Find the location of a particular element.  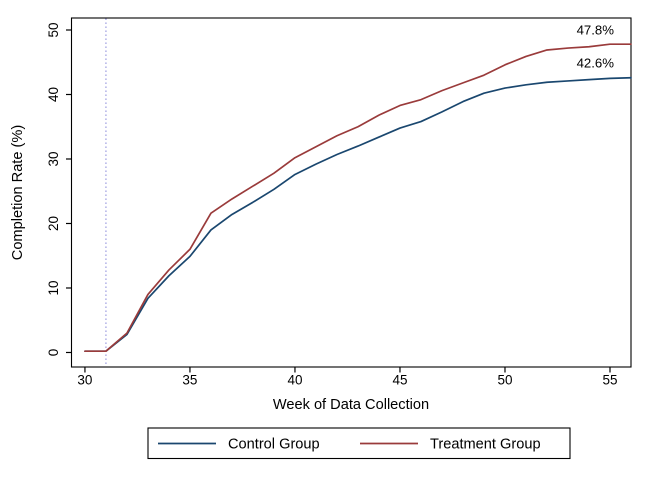

y-axis-ticks: 0 10 20 30 40 50 is located at coordinates (59, 189).